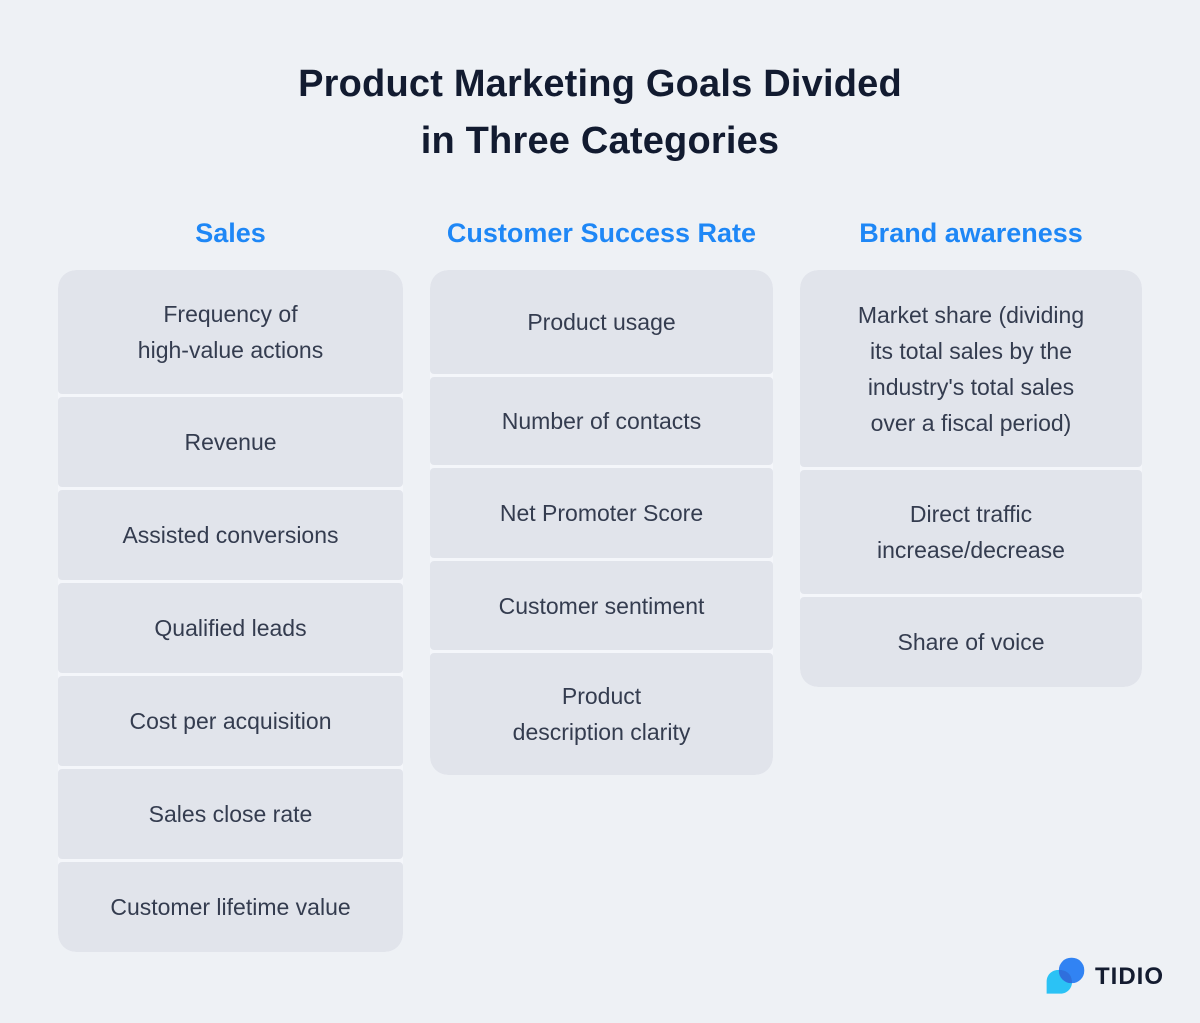  I want to click on cell-line: Assisted conversions, so click(230, 535).